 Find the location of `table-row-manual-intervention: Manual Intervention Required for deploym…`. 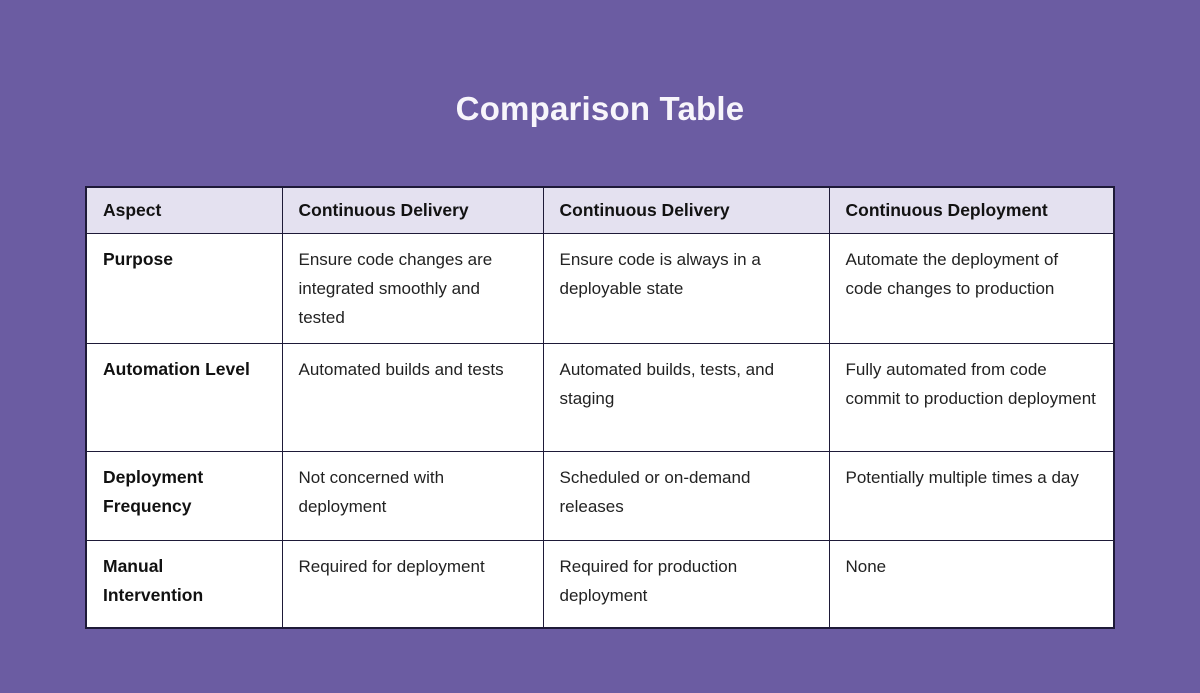

table-row-manual-intervention: Manual Intervention Required for deploym… is located at coordinates (600, 584).